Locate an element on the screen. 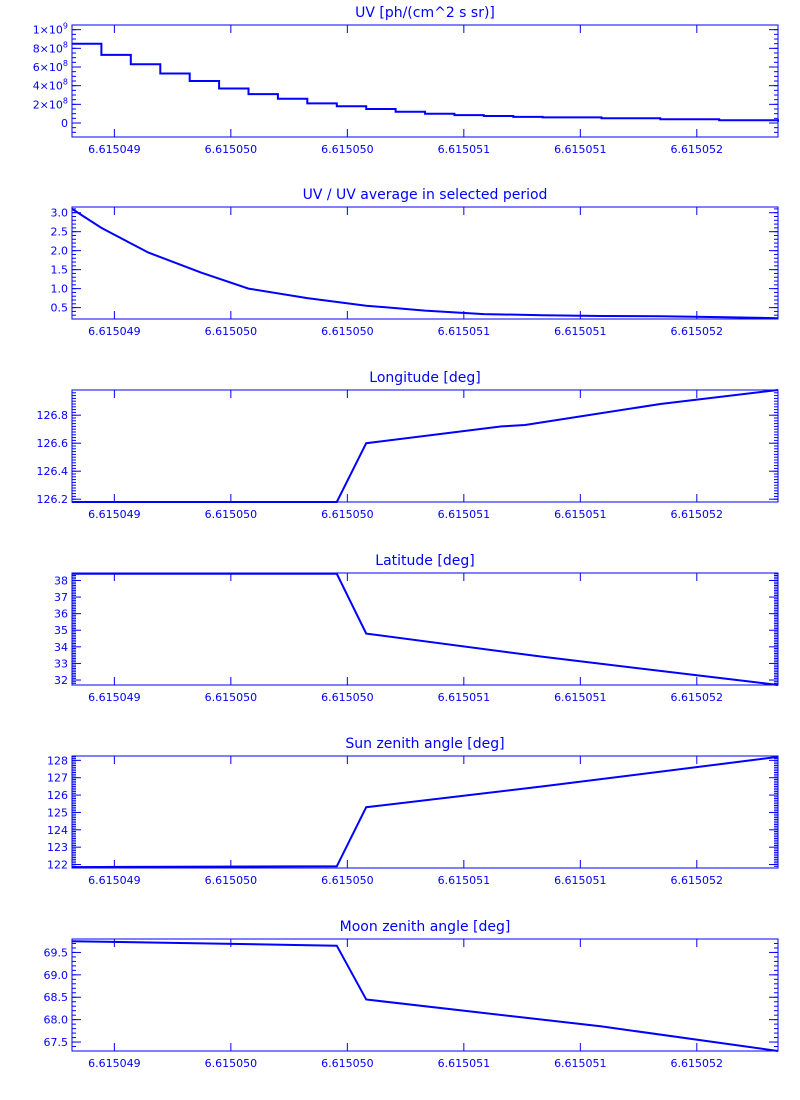  y-tick-label: 37 is located at coordinates (61, 597).